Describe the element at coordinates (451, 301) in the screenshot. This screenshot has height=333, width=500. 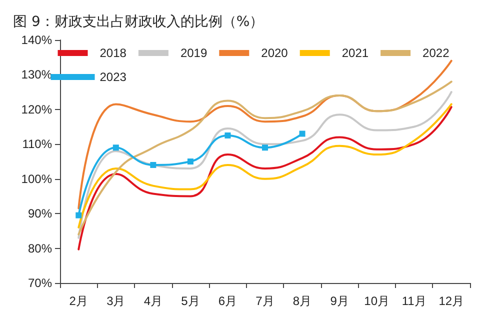
I see `x-tick-label: 12月` at that location.